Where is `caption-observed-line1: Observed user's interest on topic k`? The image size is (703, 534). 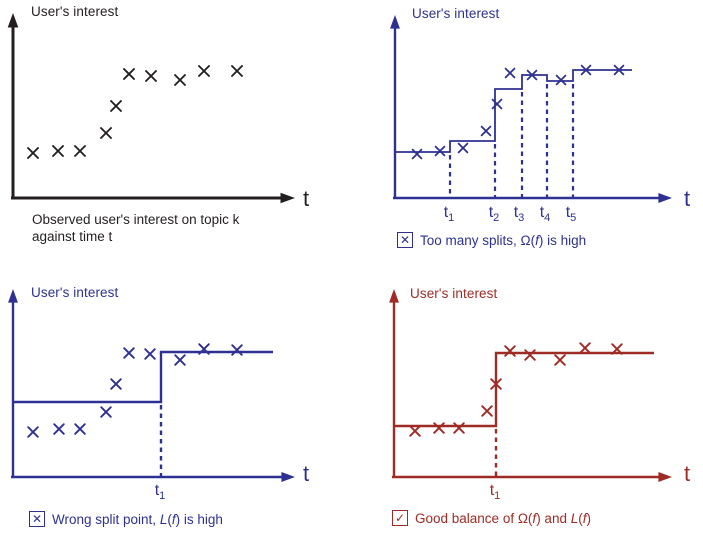
caption-observed-line1: Observed user's interest on topic k is located at coordinates (136, 219).